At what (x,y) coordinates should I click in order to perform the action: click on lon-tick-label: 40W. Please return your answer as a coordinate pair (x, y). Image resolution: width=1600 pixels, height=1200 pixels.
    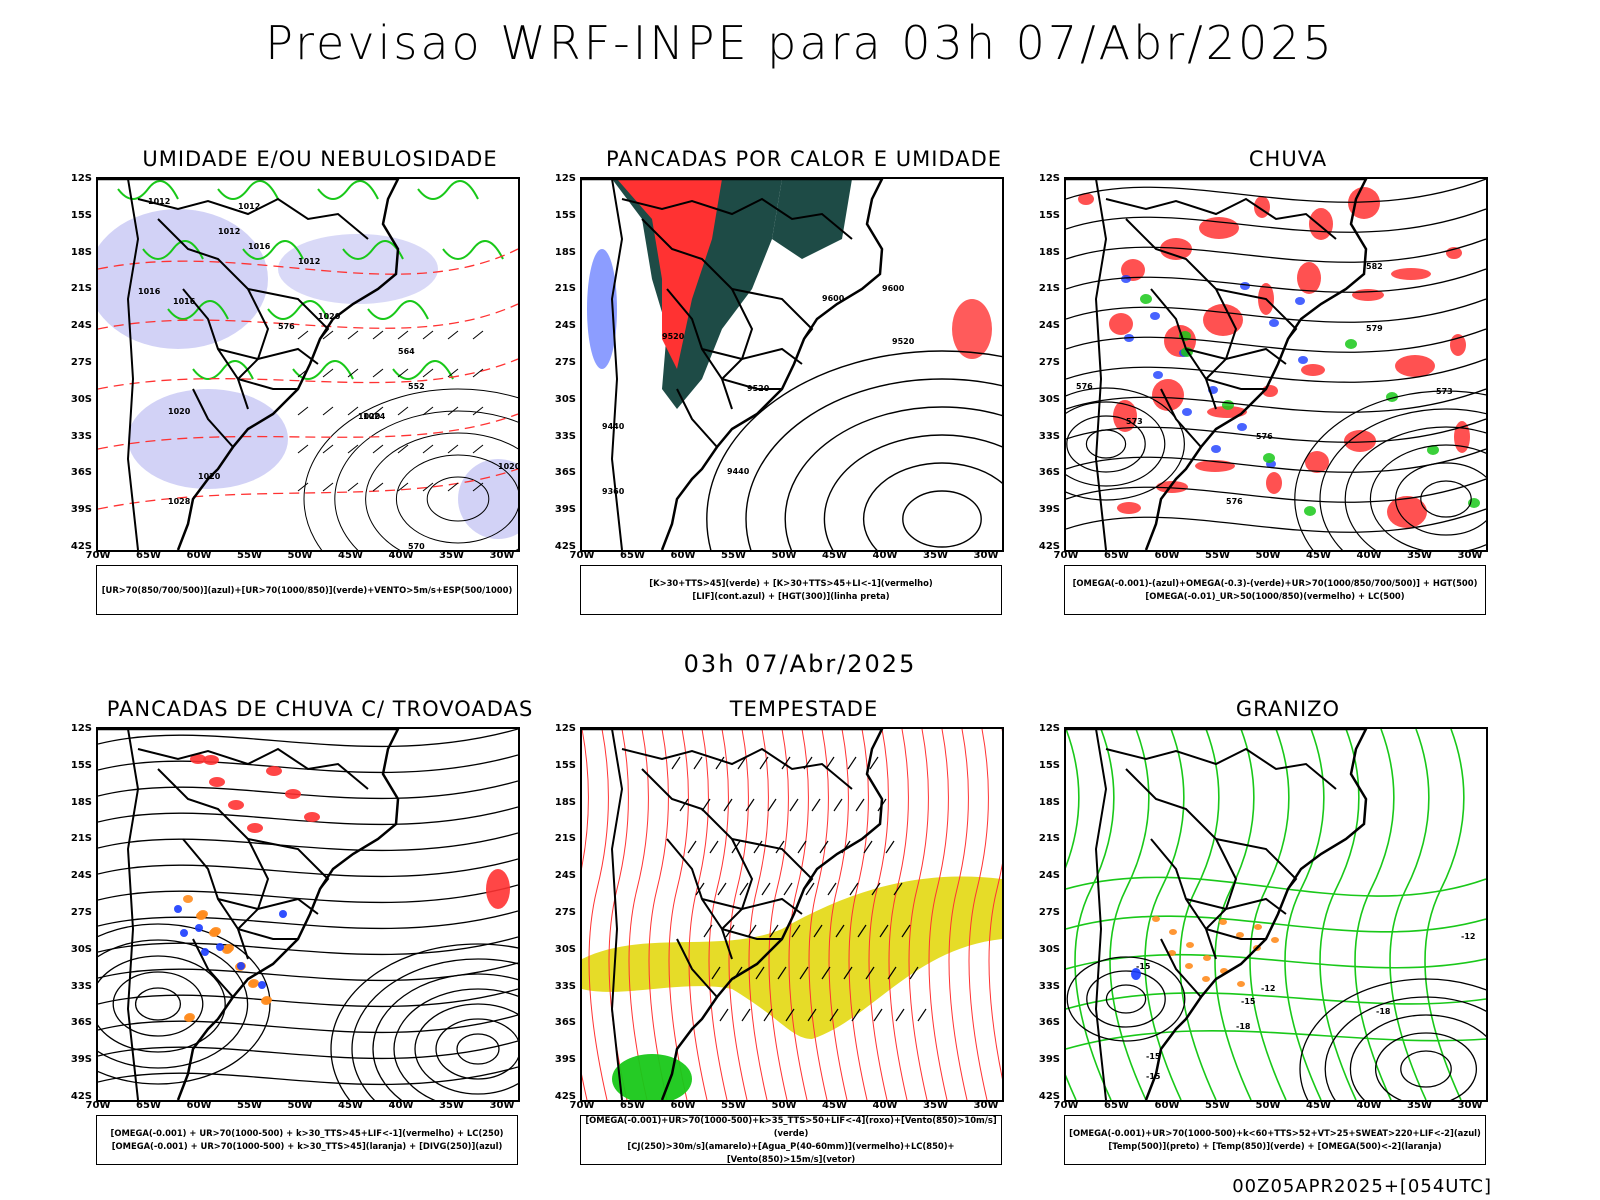
    Looking at the image, I should click on (401, 555).